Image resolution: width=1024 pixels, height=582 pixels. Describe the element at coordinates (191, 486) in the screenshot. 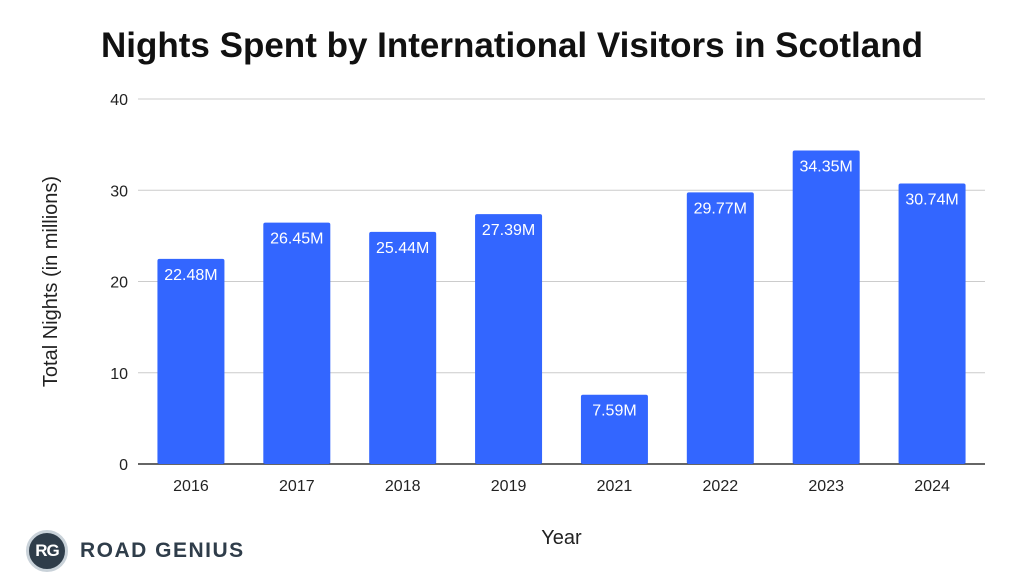

I see `x-tick-label: 2016` at that location.